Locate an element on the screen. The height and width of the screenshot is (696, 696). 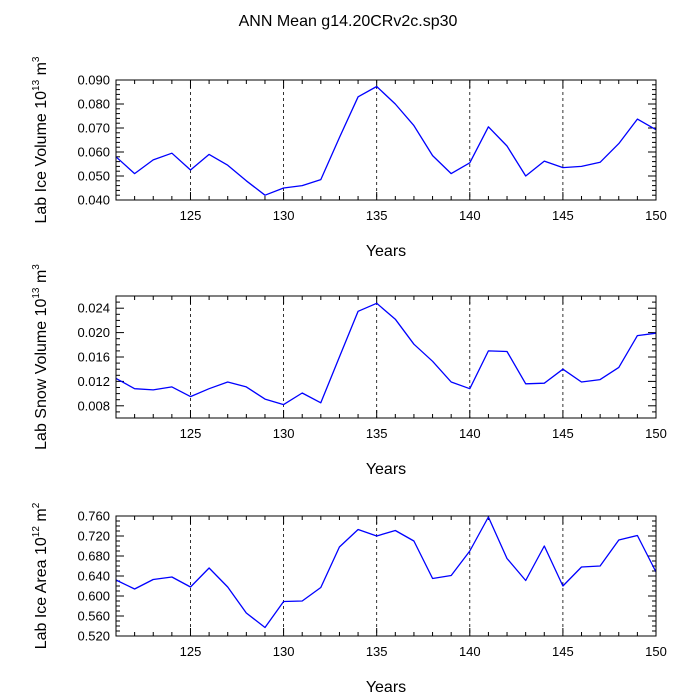
y-axis-label-unit-exponent: 3 is located at coordinates (36, 59).